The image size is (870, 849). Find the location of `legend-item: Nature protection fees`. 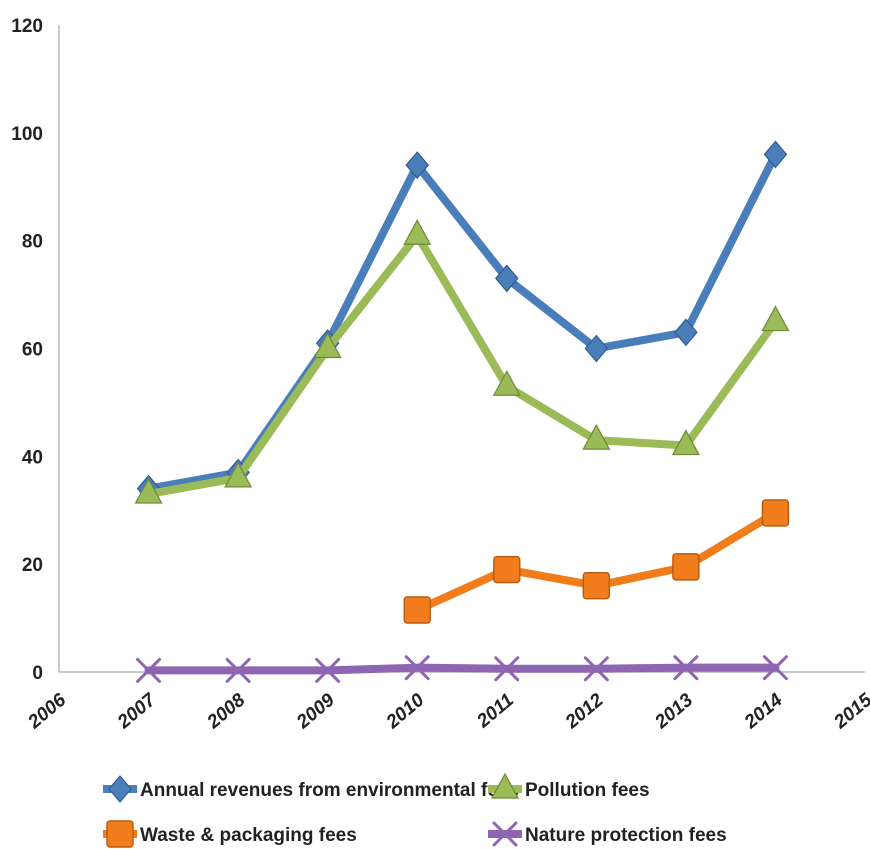

legend-item: Nature protection fees is located at coordinates (607, 834).